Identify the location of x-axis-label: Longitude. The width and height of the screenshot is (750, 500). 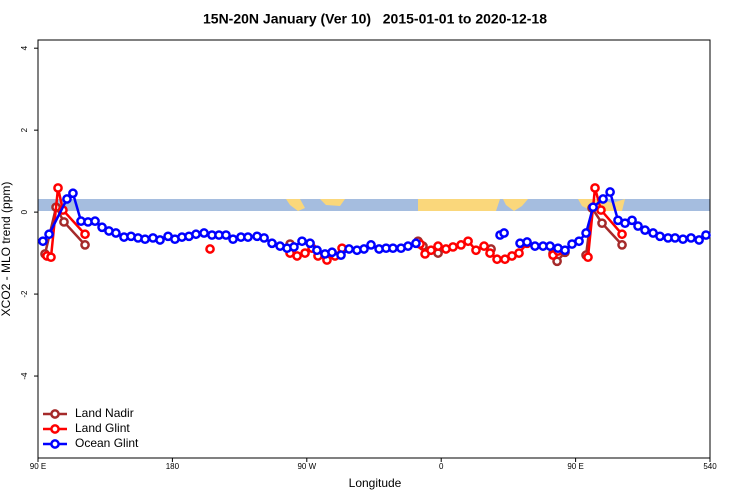
(375, 483).